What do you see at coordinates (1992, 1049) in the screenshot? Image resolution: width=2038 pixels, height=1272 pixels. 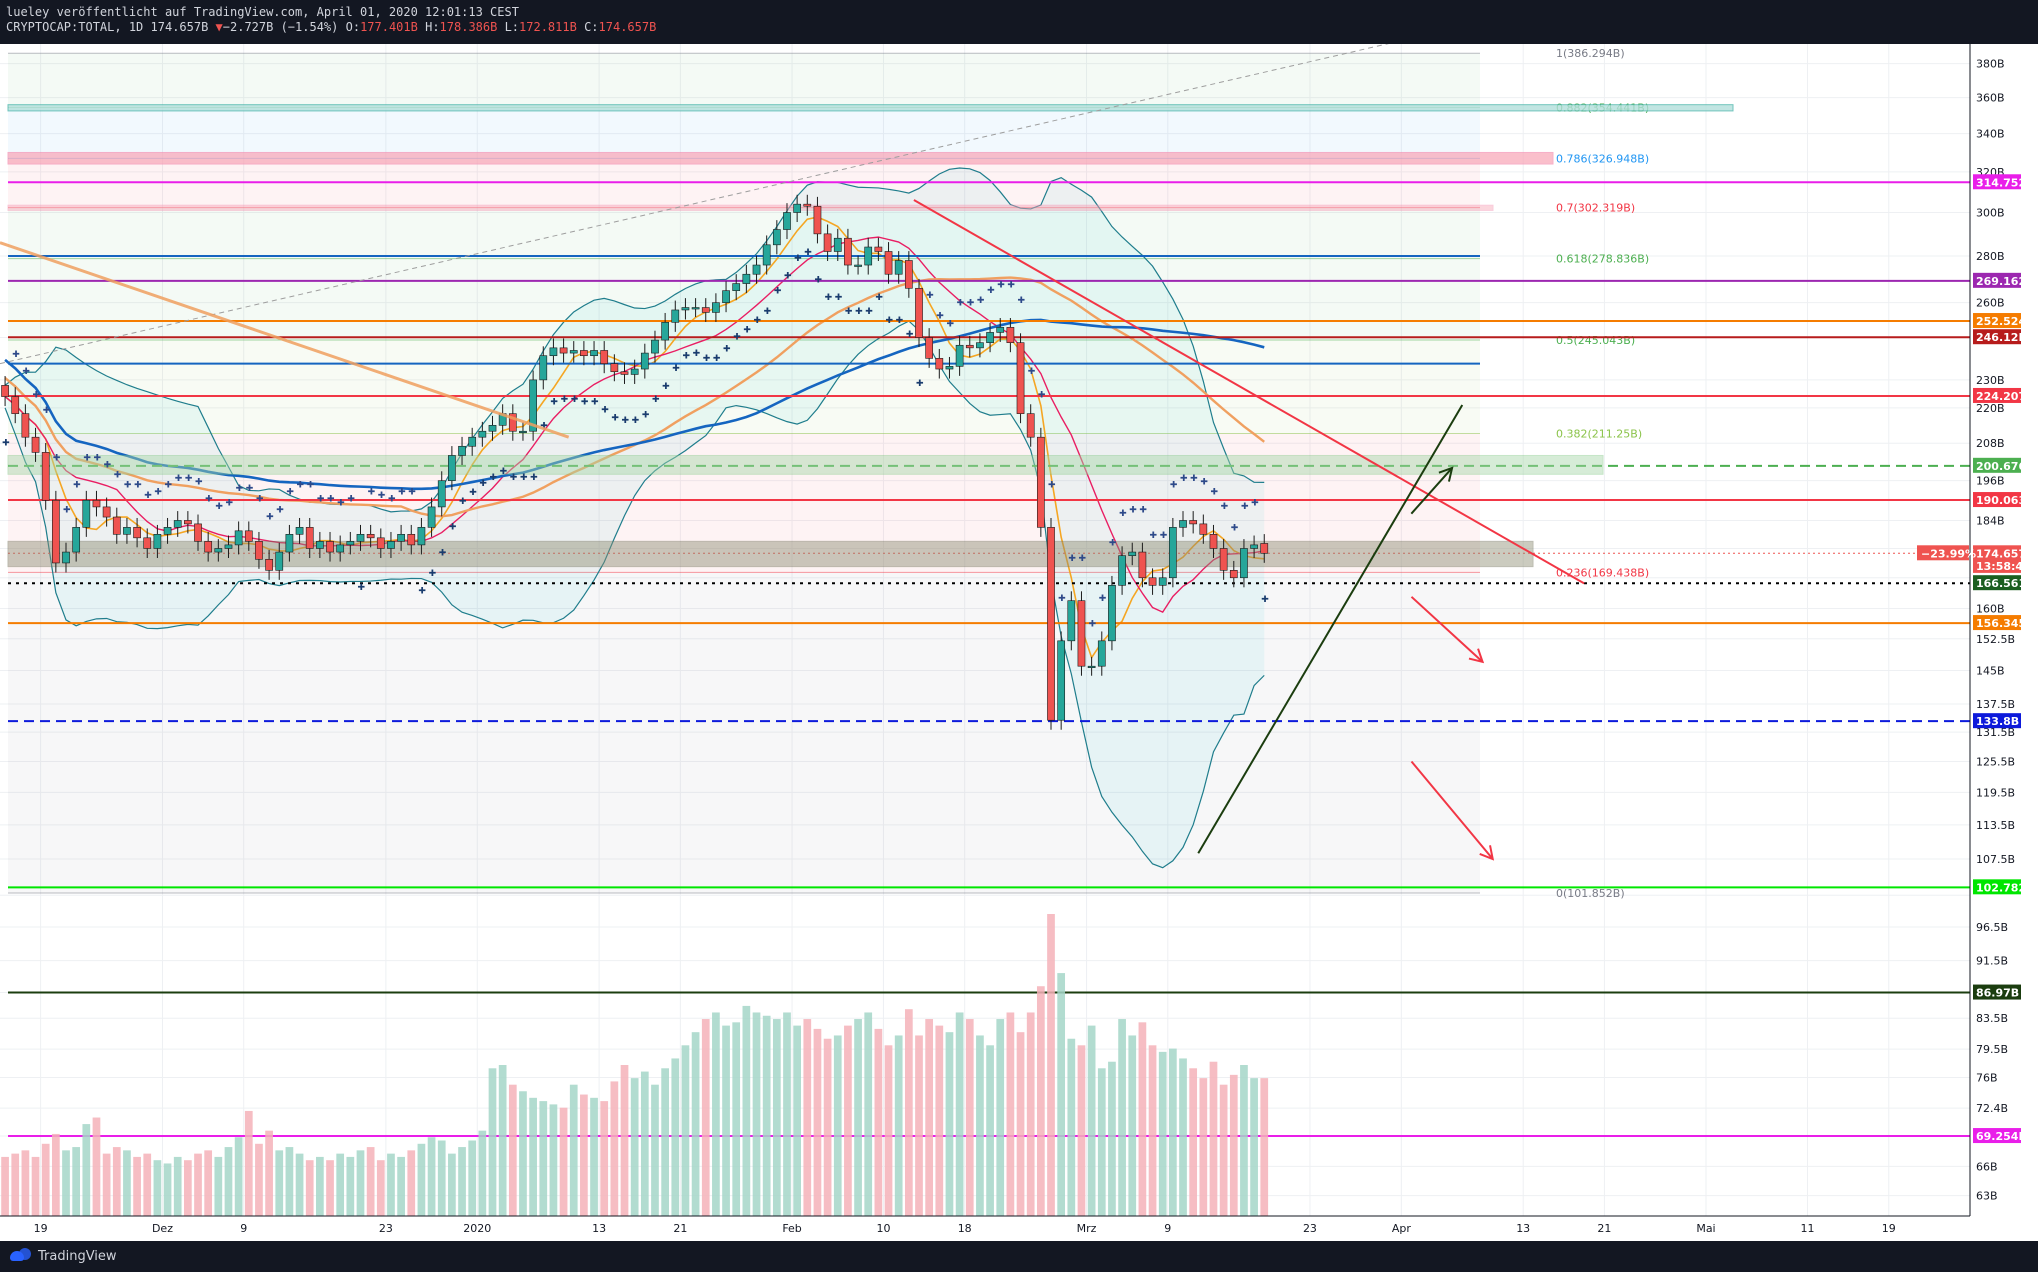 I see `price-axis-tick: 79.5B` at bounding box center [1992, 1049].